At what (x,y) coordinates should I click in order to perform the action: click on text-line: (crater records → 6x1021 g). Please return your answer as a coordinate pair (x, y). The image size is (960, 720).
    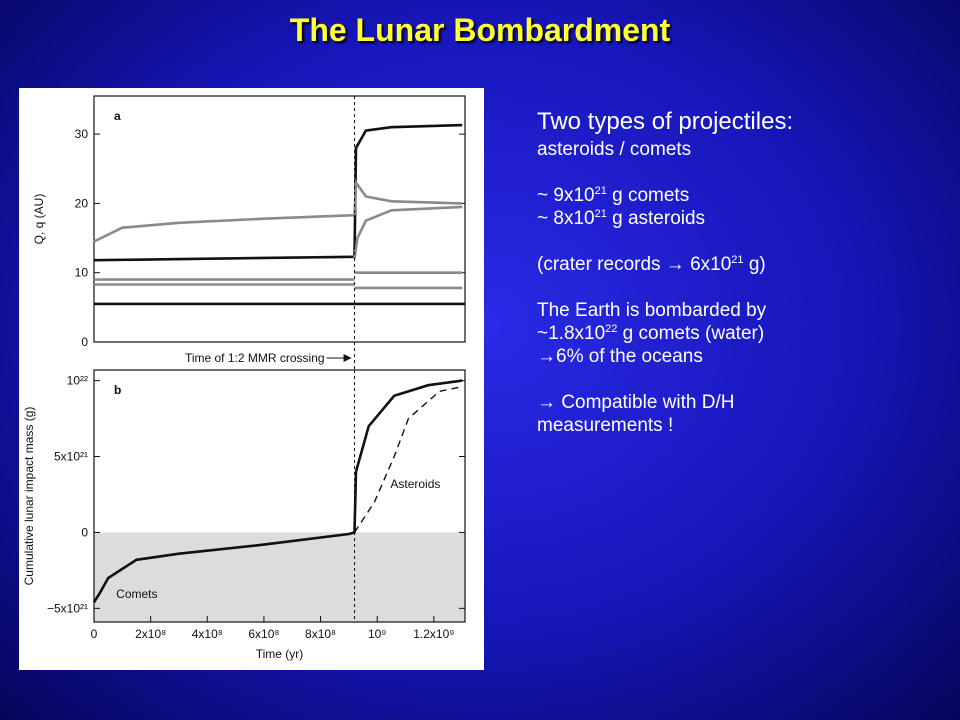
    Looking at the image, I should click on (742, 264).